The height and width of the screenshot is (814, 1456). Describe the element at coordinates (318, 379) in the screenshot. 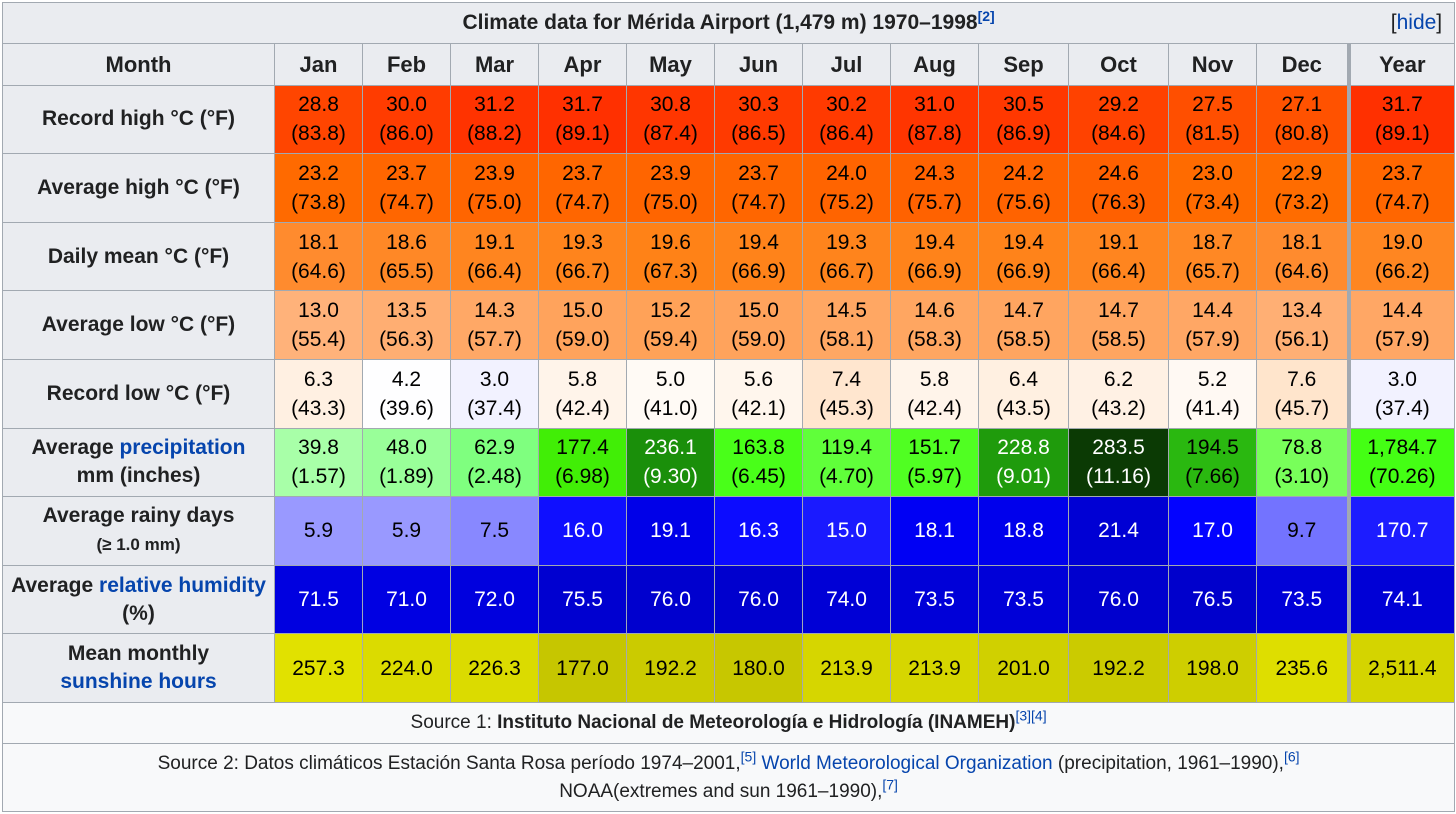

I see `celsius-value: 6.3` at that location.